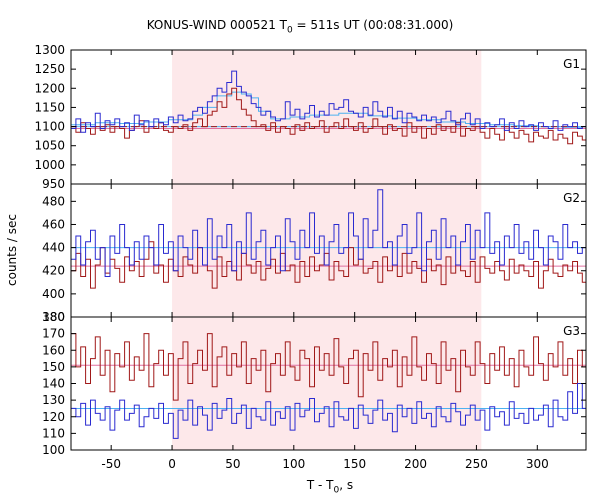  Describe the element at coordinates (172, 464) in the screenshot. I see `x-tick-label: 0` at that location.